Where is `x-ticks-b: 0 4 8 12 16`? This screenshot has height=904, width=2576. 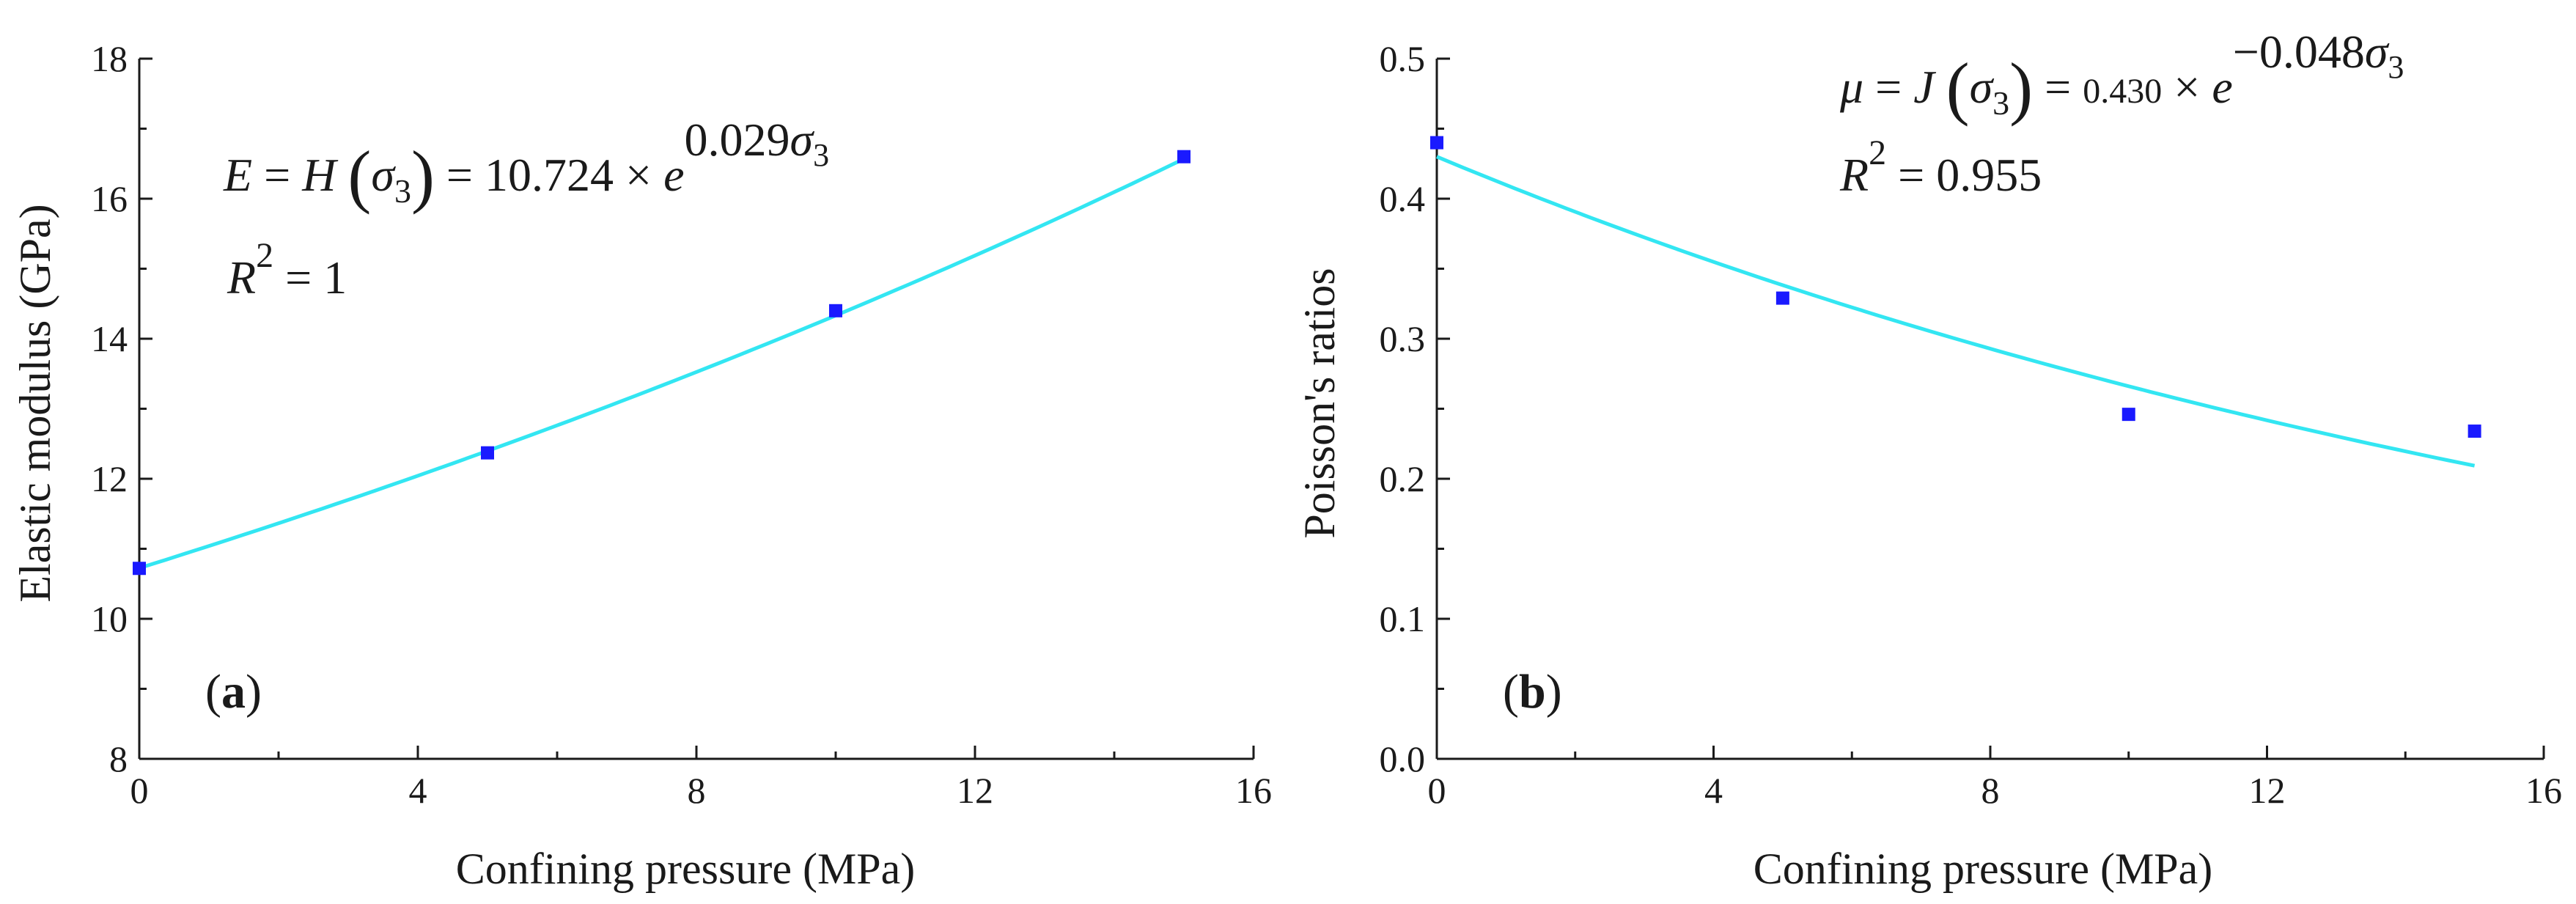 x-ticks-b: 0 4 8 12 16 is located at coordinates (1995, 778).